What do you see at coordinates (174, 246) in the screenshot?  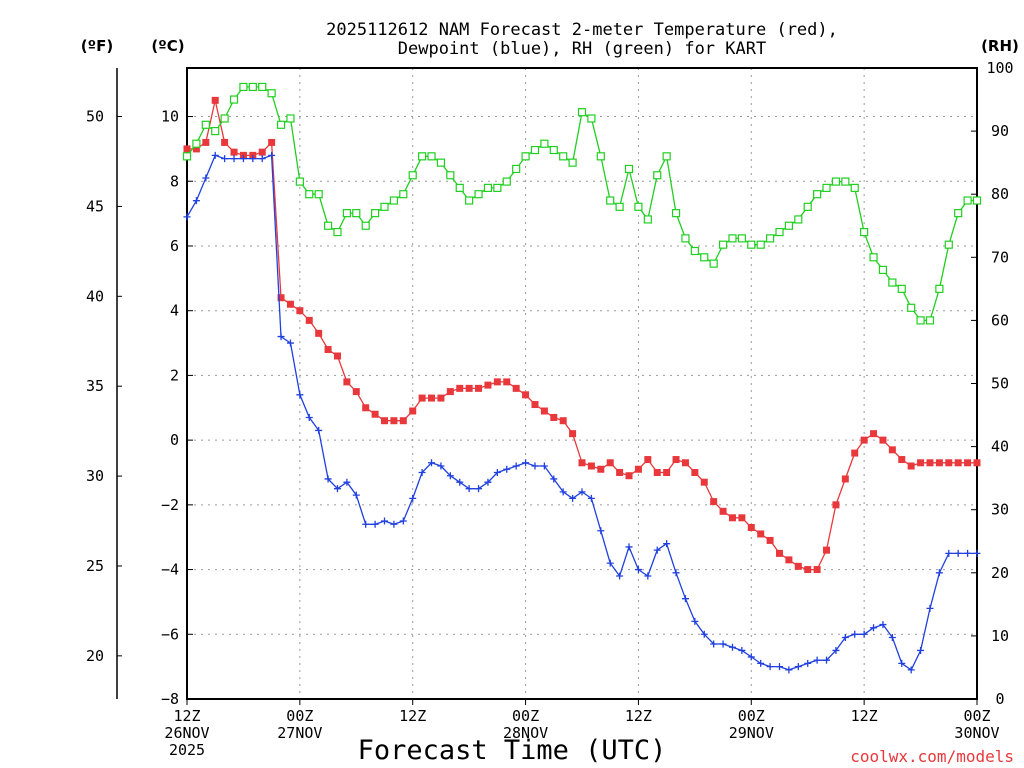 I see `celsius-tick-label: 6` at bounding box center [174, 246].